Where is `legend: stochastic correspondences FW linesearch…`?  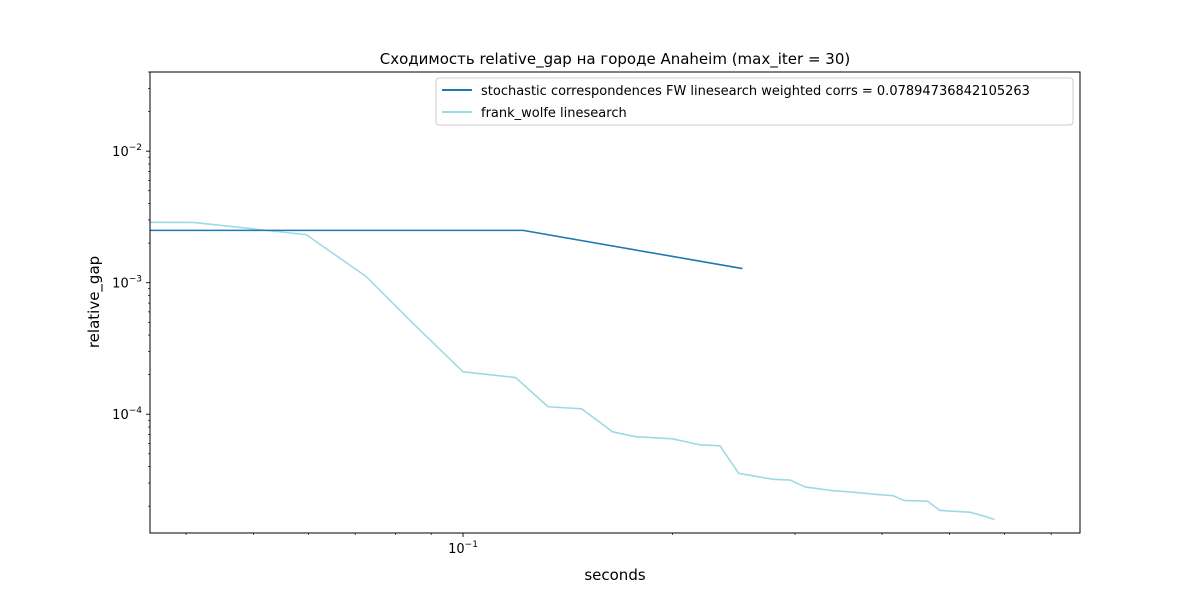 legend: stochastic correspondences FW linesearch… is located at coordinates (754, 101).